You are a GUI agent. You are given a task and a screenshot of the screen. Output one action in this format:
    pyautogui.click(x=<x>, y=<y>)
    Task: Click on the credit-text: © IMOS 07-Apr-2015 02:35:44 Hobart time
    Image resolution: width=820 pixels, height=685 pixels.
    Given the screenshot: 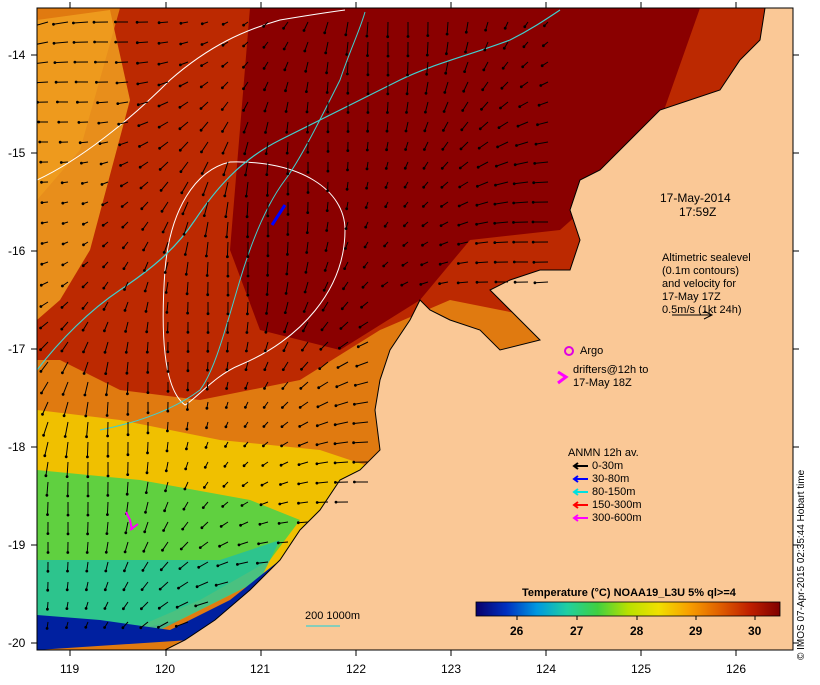 What is the action you would take?
    pyautogui.click(x=801, y=565)
    